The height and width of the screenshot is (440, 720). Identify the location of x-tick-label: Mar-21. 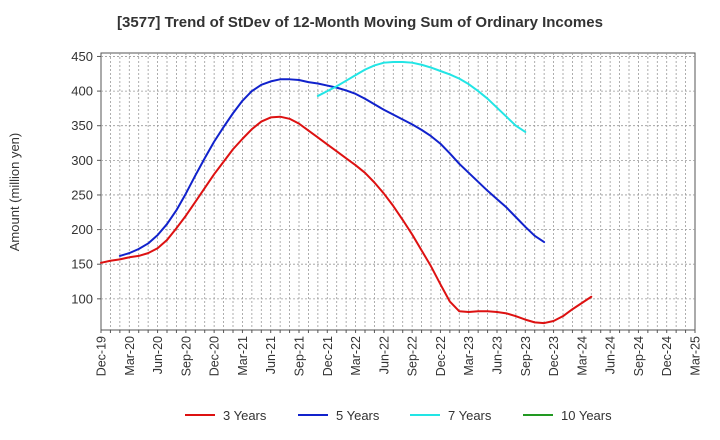
(243, 356).